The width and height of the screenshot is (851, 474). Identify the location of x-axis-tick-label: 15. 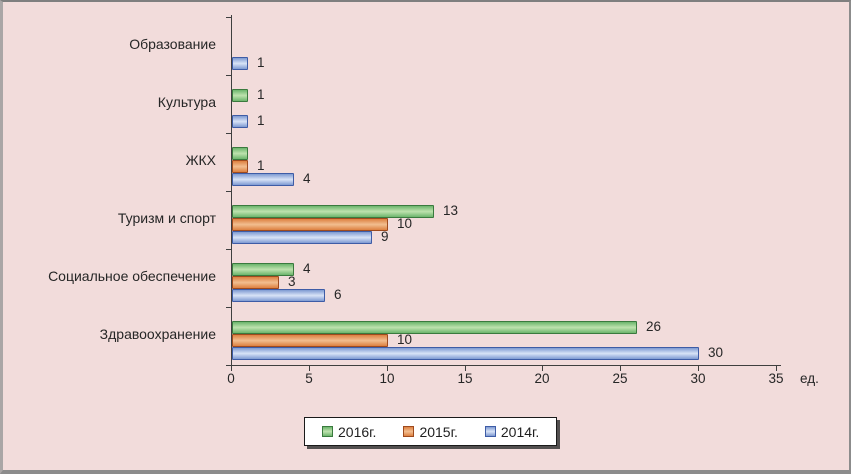
(465, 378).